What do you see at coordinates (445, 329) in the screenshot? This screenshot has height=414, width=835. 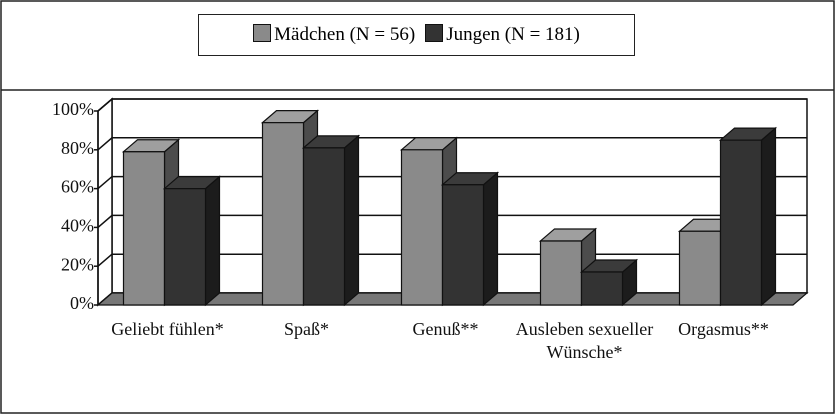 I see `x-tick-label: Genuß**` at bounding box center [445, 329].